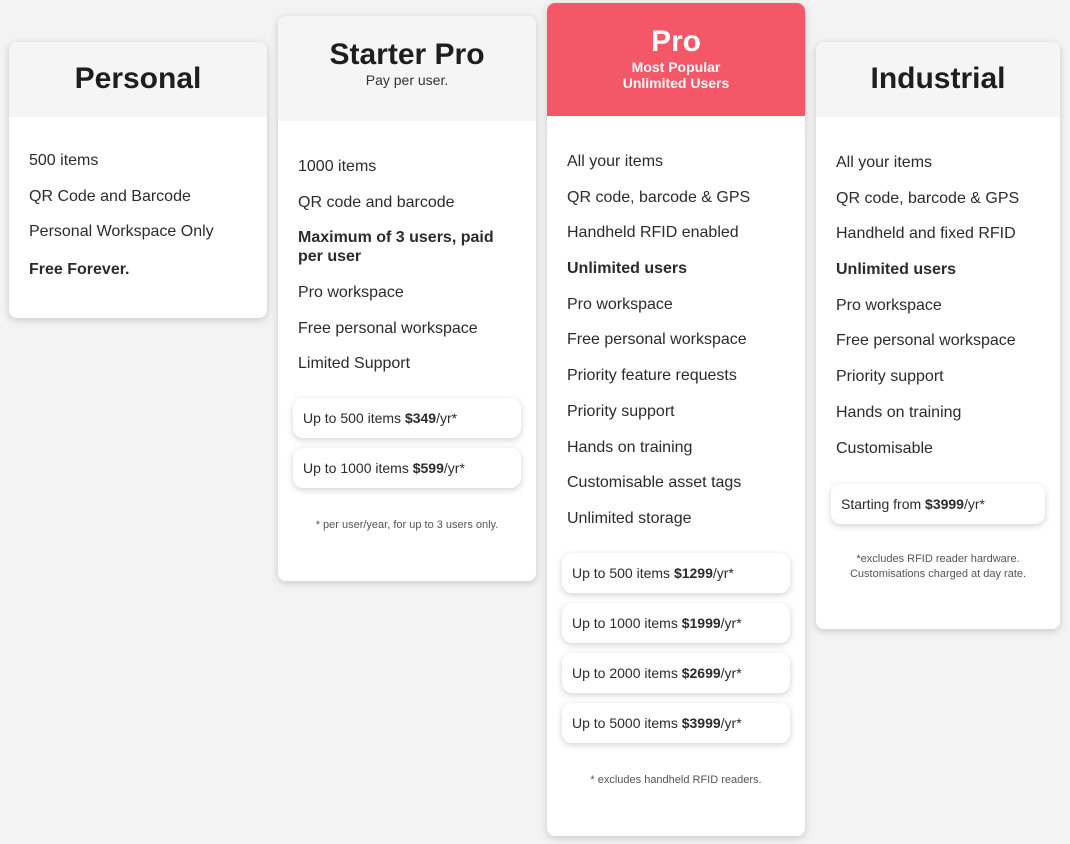 The width and height of the screenshot is (1070, 844). I want to click on price-note: * per user/year, for up to 3 users only., so click(407, 525).